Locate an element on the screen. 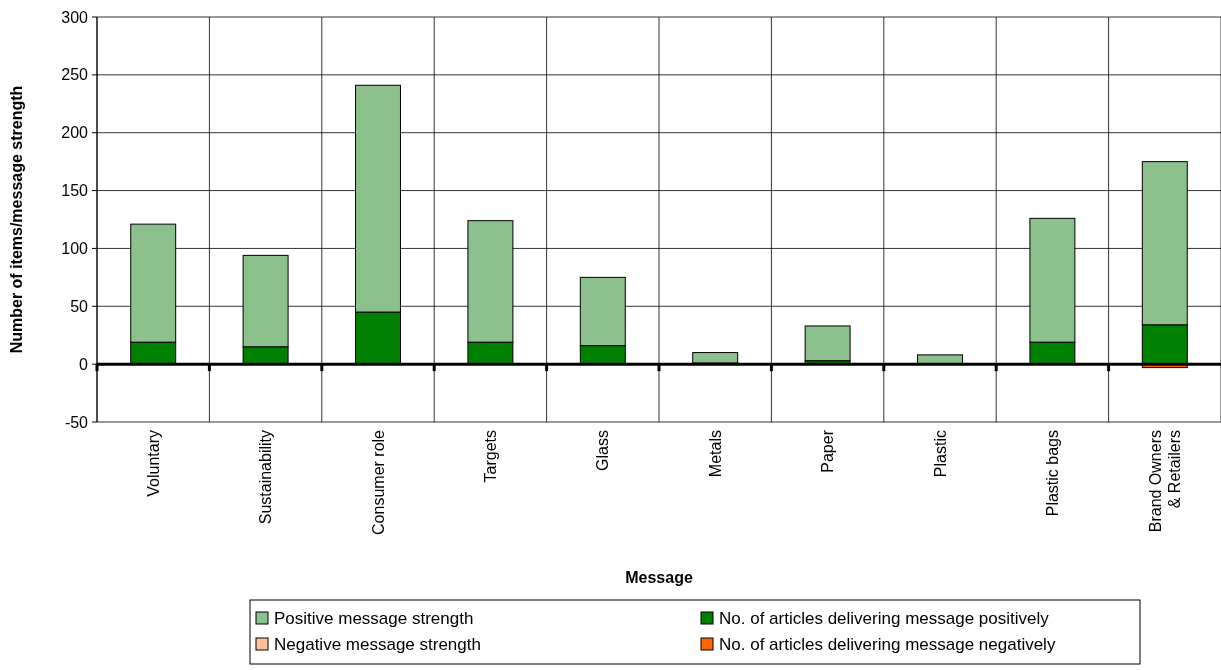 This screenshot has width=1221, height=670. x-tick-label: Targets is located at coordinates (490, 456).